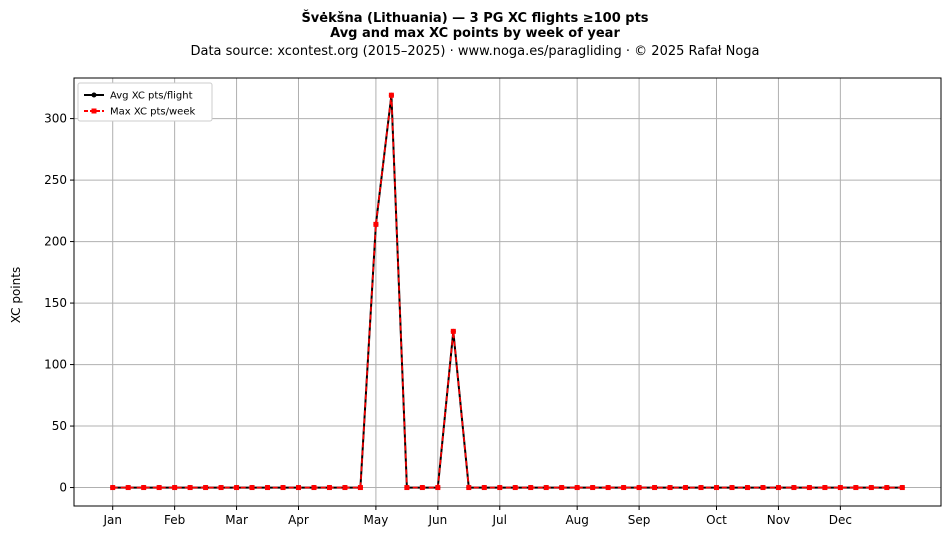 Image resolution: width=950 pixels, height=539 pixels. Describe the element at coordinates (55, 242) in the screenshot. I see `y-tick-label: 200` at that location.